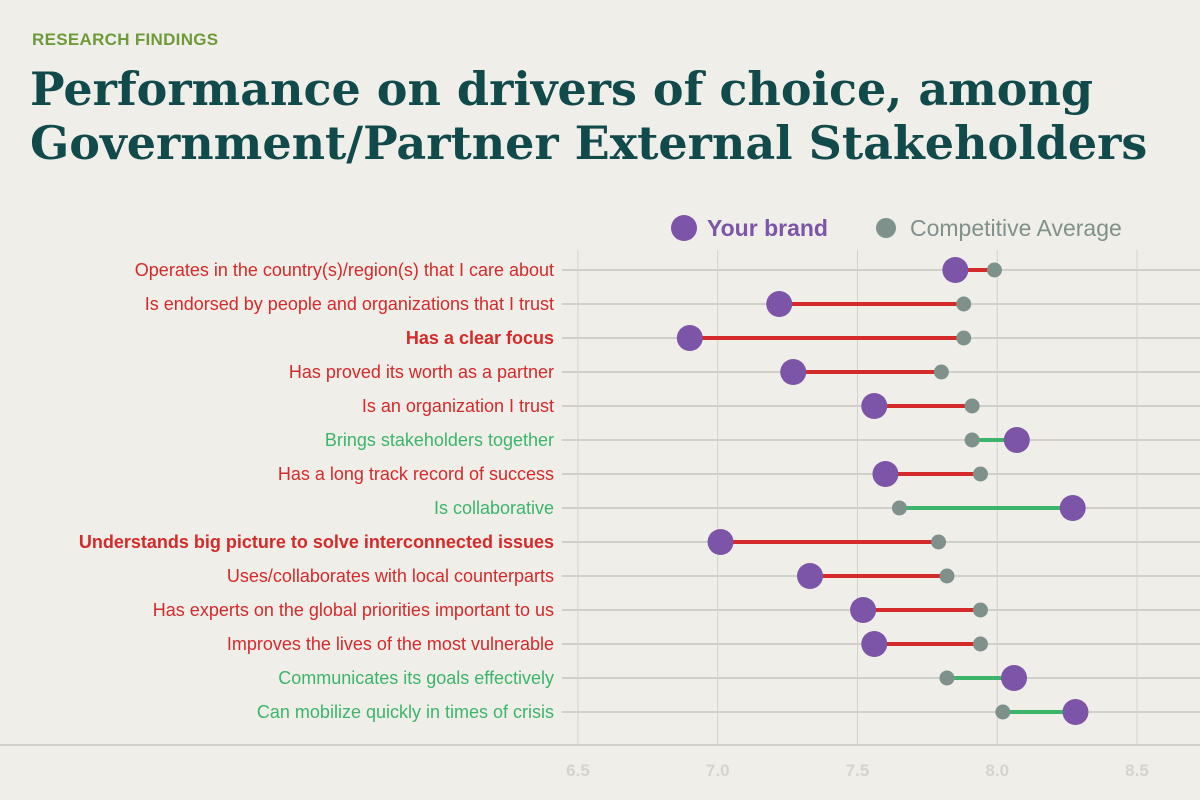 The image size is (1200, 800). What do you see at coordinates (439, 440) in the screenshot?
I see `category-label: Brings stakeholders together` at bounding box center [439, 440].